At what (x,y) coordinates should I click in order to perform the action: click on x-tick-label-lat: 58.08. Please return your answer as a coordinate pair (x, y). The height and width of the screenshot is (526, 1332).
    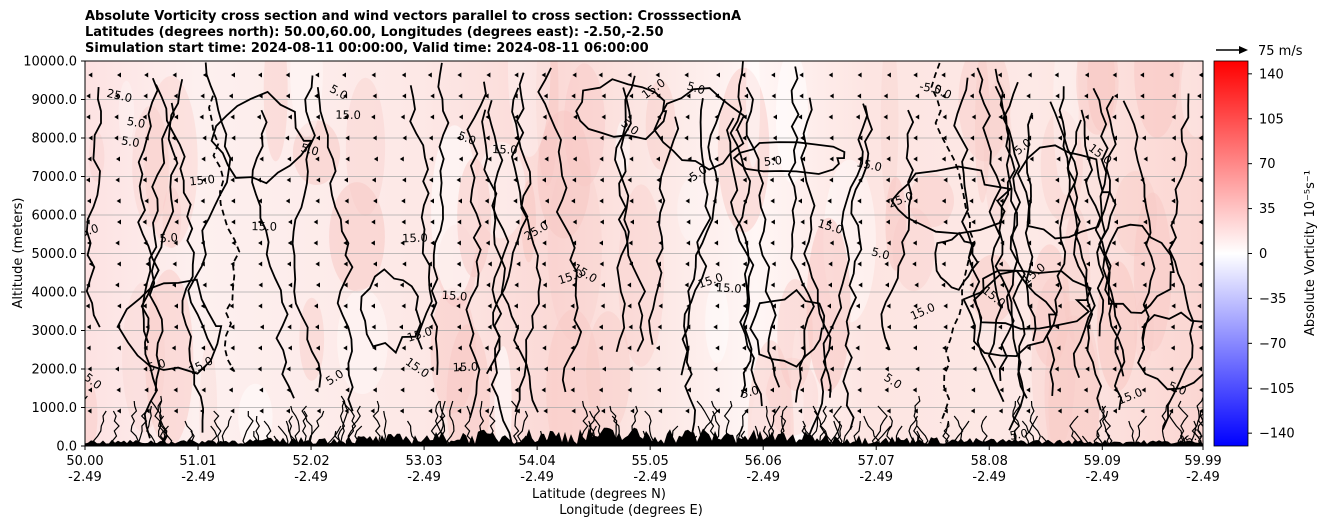
    Looking at the image, I should click on (989, 461).